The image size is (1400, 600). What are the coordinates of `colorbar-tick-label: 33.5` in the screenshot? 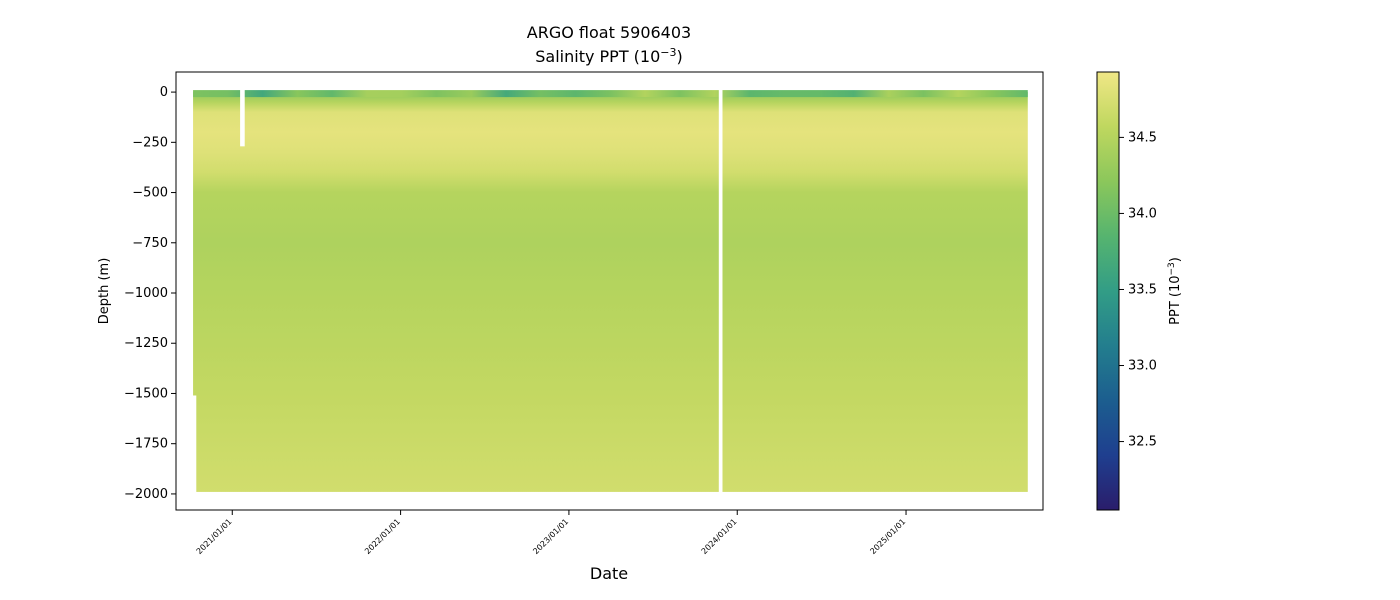 It's located at (1142, 289).